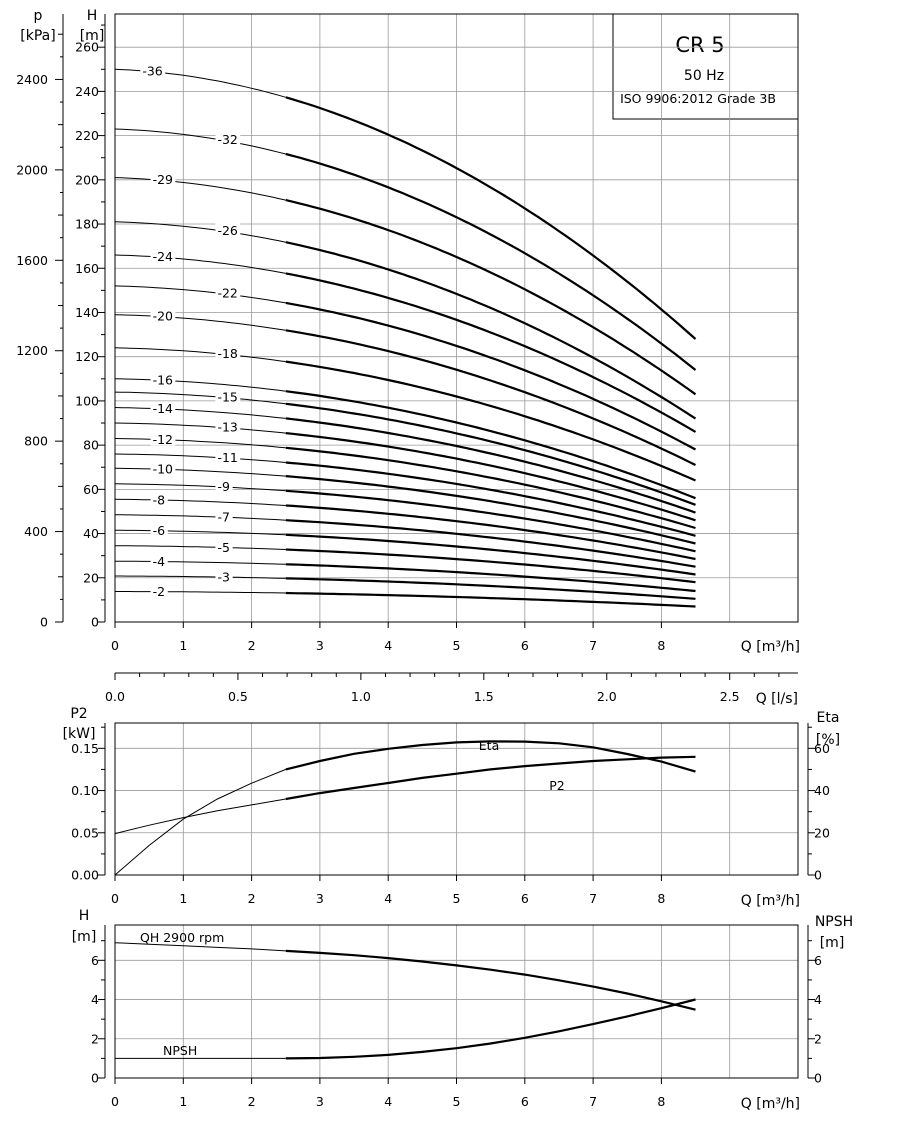 The width and height of the screenshot is (901, 1121). What do you see at coordinates (227, 139) in the screenshot?
I see `stage-label-32: -32` at bounding box center [227, 139].